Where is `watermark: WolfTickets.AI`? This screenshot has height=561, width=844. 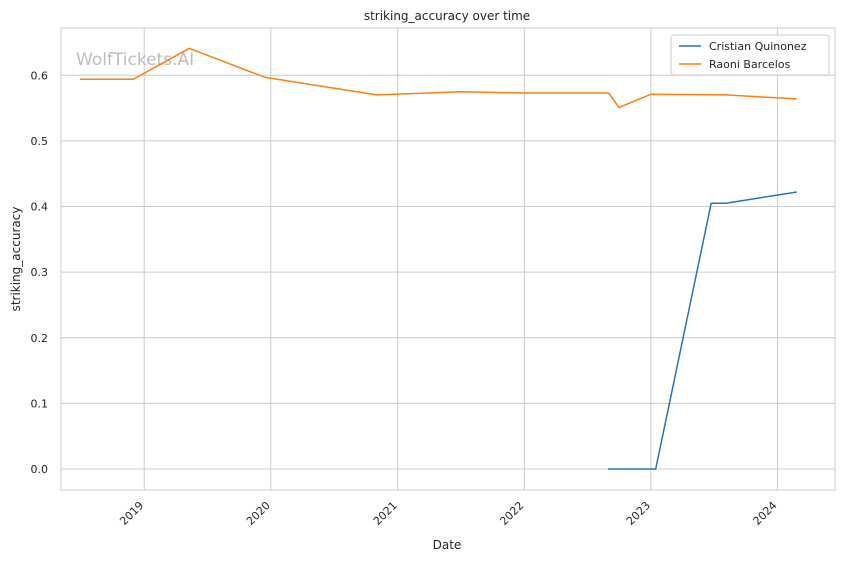
watermark: WolfTickets.AI is located at coordinates (135, 60).